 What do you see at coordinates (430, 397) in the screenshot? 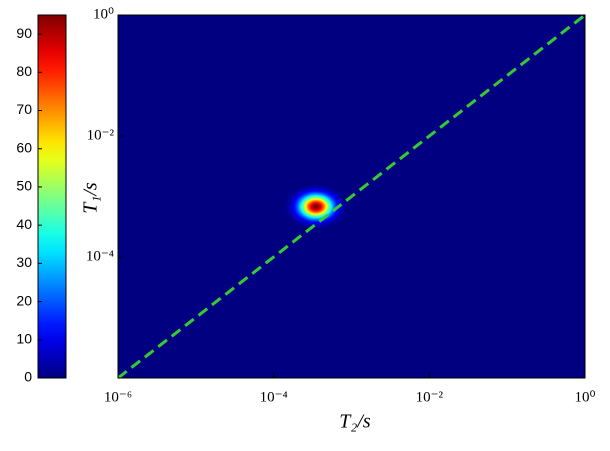
I see `x-tick-label: 10⁻²` at bounding box center [430, 397].